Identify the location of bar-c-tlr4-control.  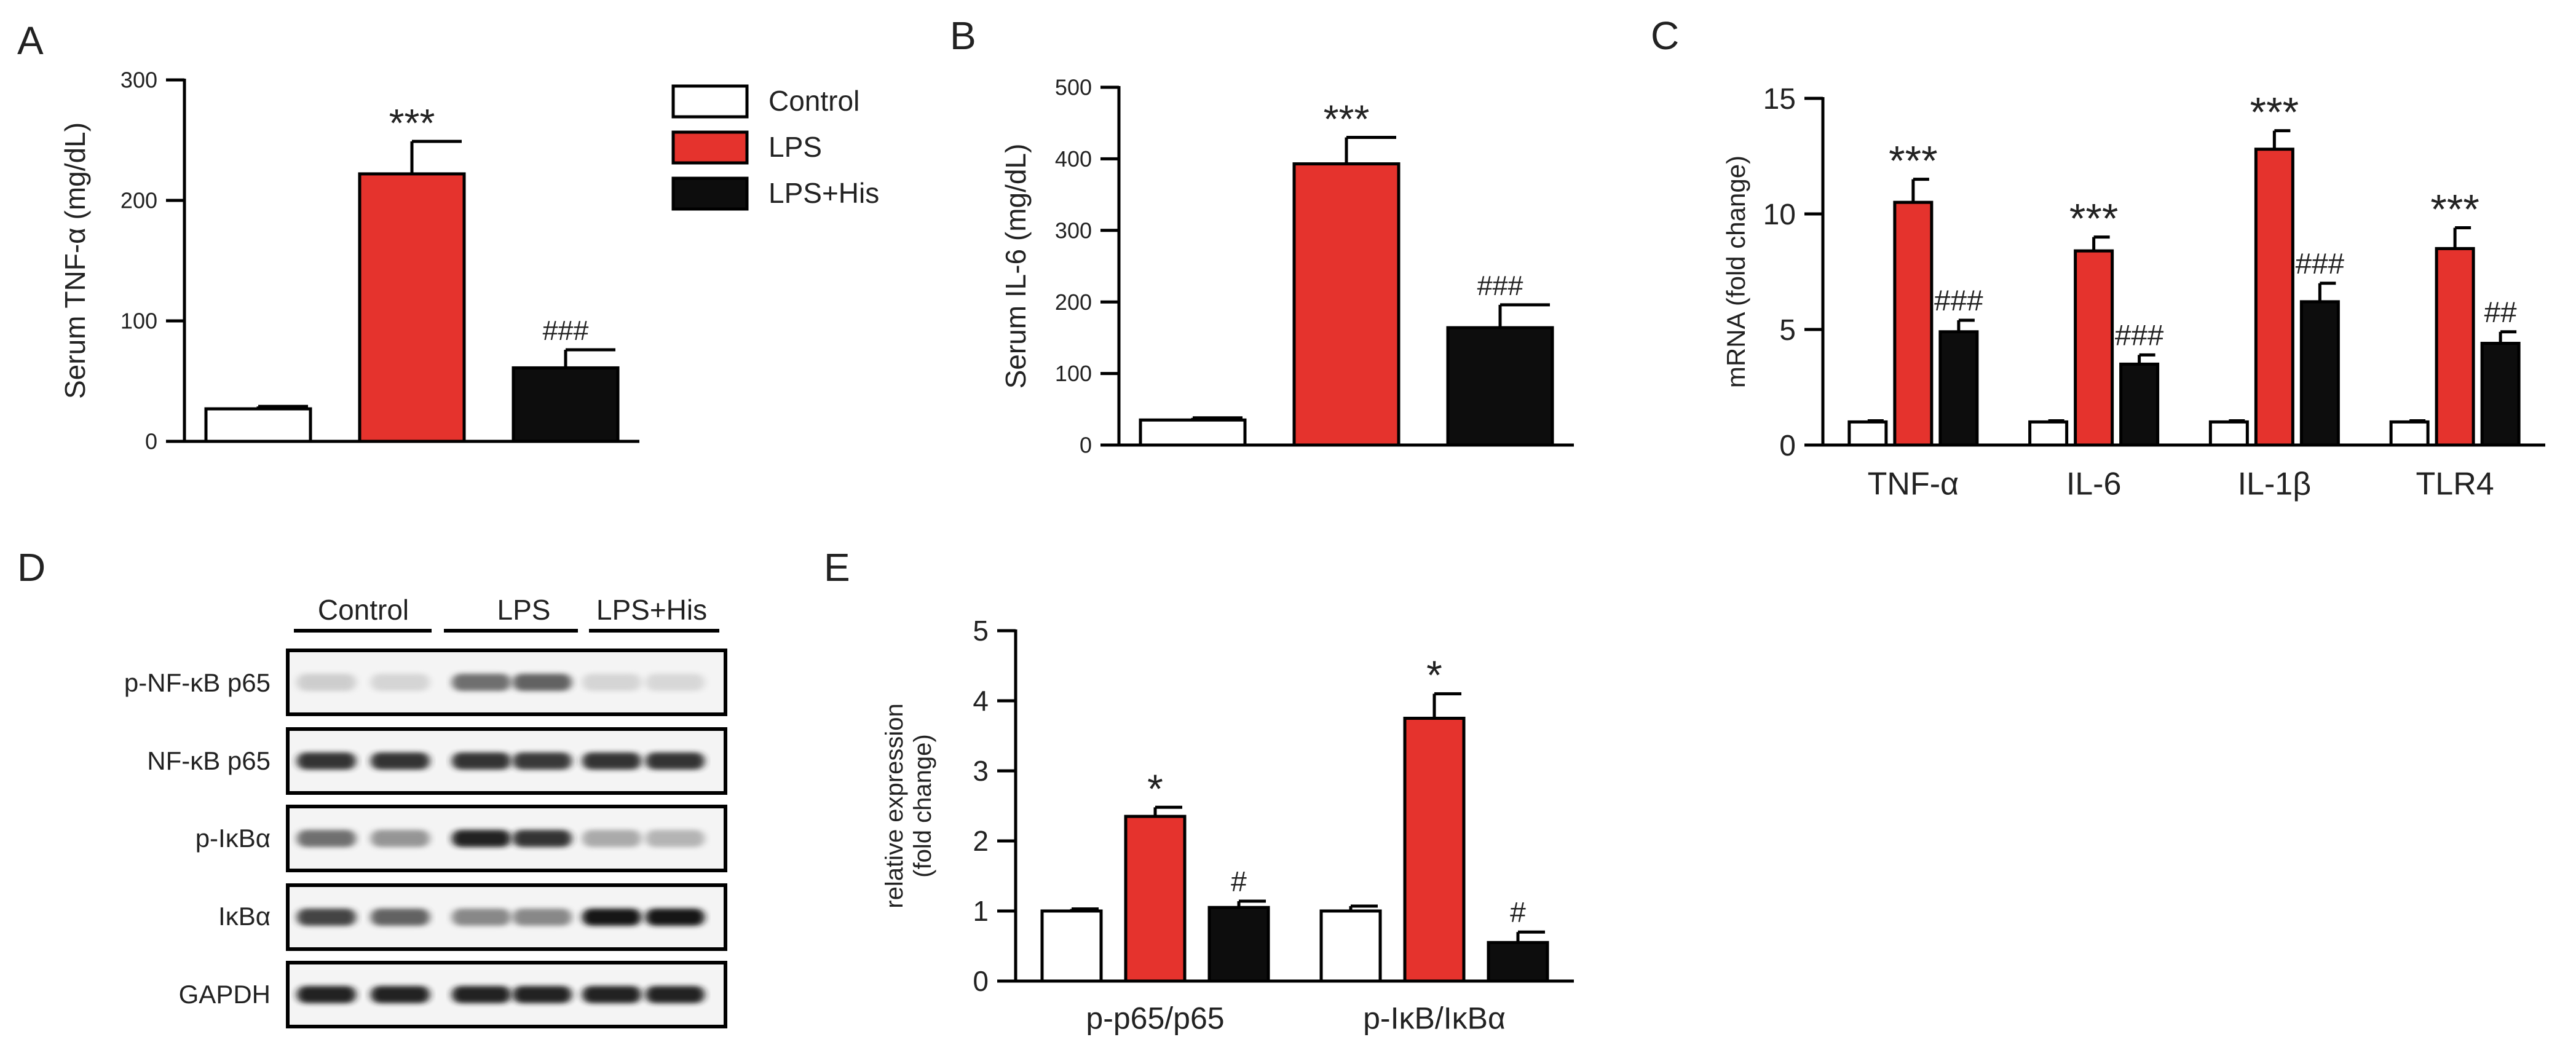
(2409, 434).